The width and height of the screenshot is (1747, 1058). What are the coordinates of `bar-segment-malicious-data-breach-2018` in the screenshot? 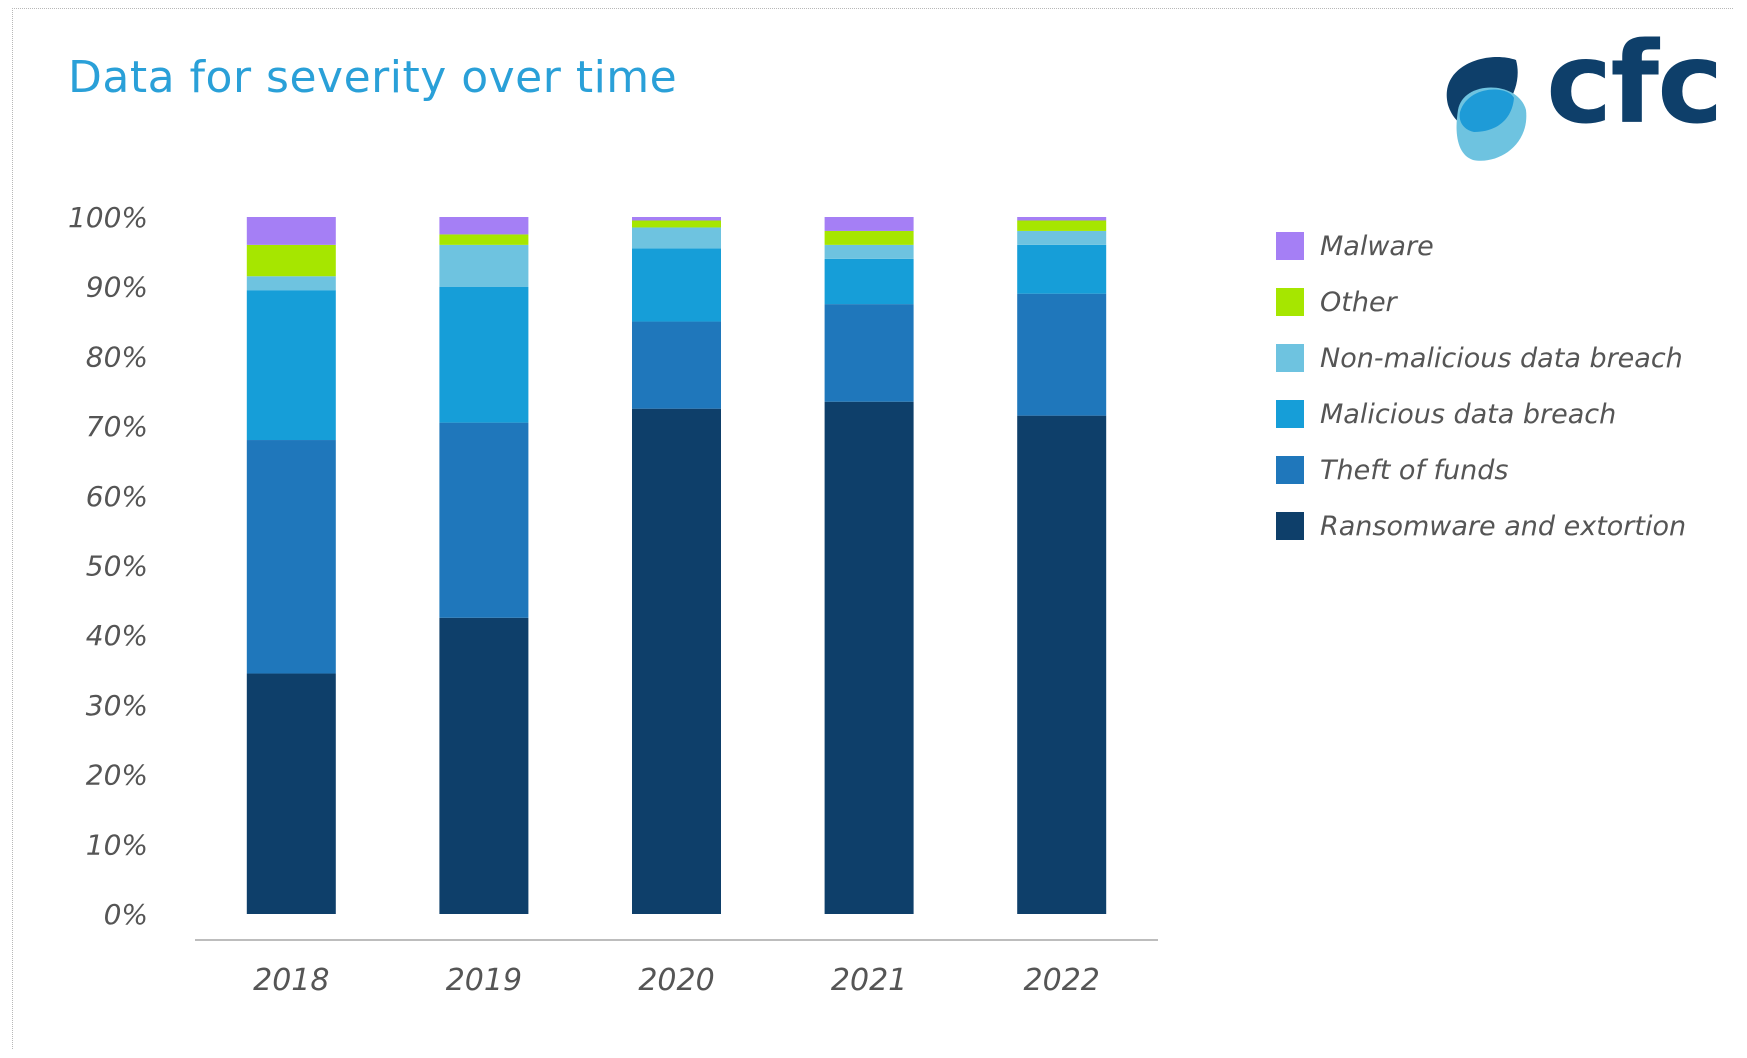 It's located at (291, 365).